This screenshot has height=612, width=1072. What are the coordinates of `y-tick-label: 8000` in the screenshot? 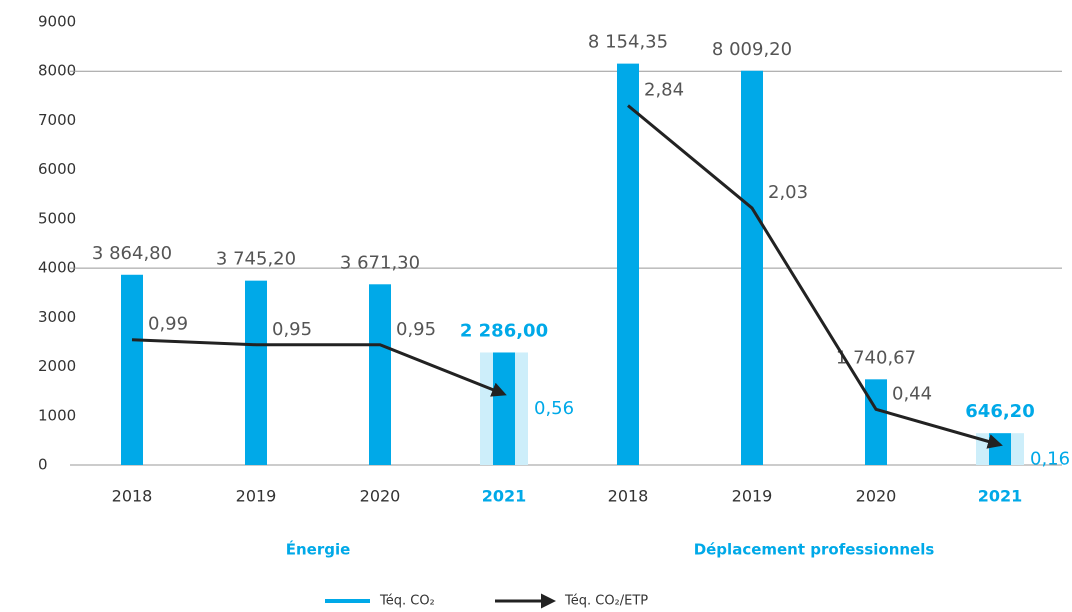 It's located at (57, 71).